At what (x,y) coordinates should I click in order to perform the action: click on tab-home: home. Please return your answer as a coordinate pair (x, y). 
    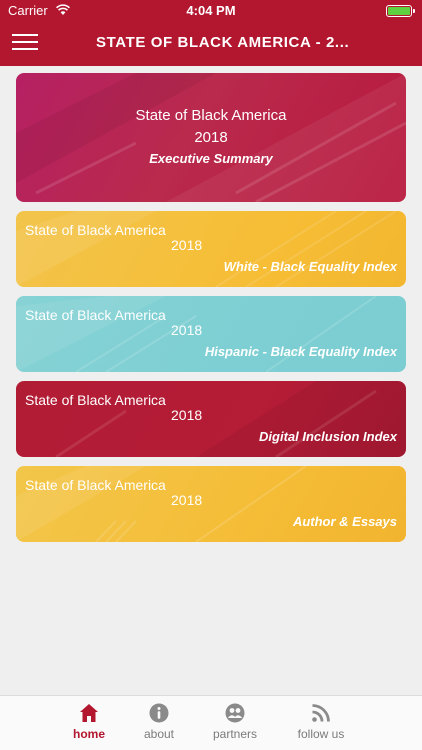
    Looking at the image, I should click on (89, 721).